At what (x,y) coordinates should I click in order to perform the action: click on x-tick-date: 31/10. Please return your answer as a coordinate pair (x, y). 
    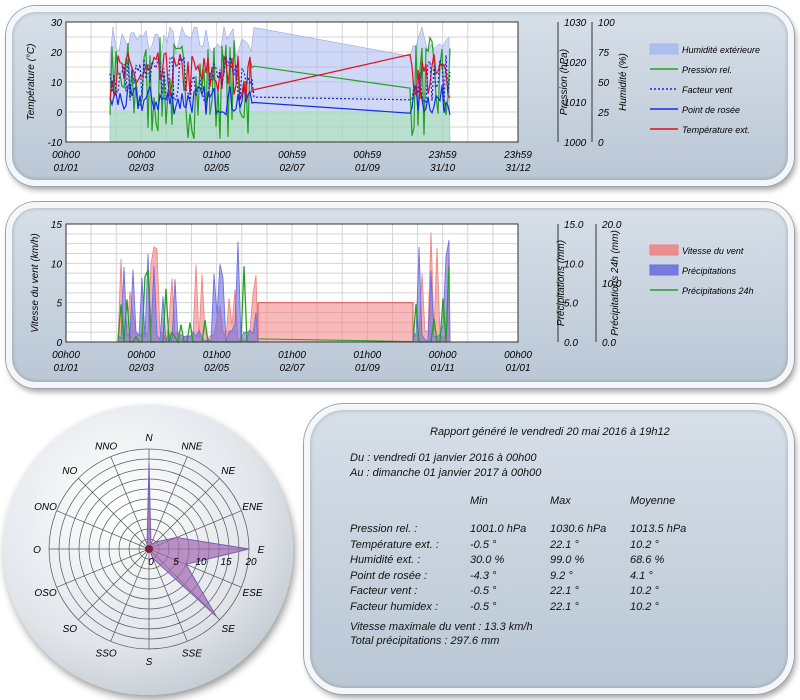
    Looking at the image, I should click on (442, 168).